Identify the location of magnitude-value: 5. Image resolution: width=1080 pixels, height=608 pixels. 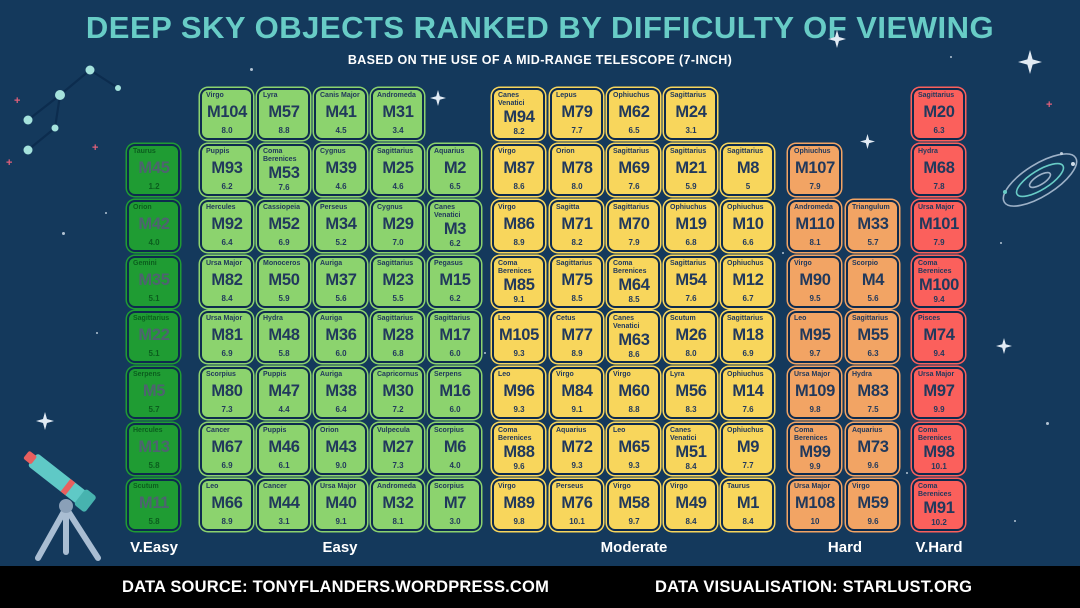
(748, 186).